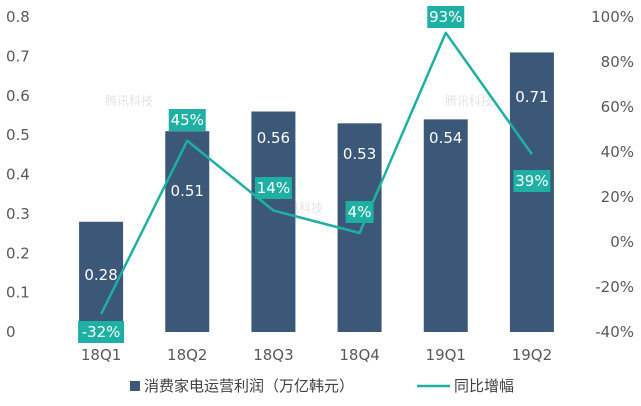 The image size is (641, 406). I want to click on growth-value-label: 14%, so click(273, 188).